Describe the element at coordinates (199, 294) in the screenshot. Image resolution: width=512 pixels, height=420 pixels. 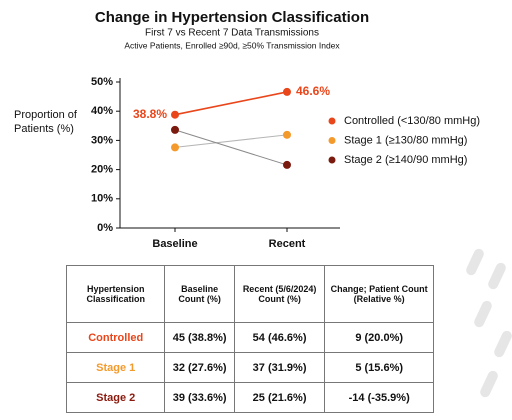
I see `column-header: Baseline Count (%)` at that location.